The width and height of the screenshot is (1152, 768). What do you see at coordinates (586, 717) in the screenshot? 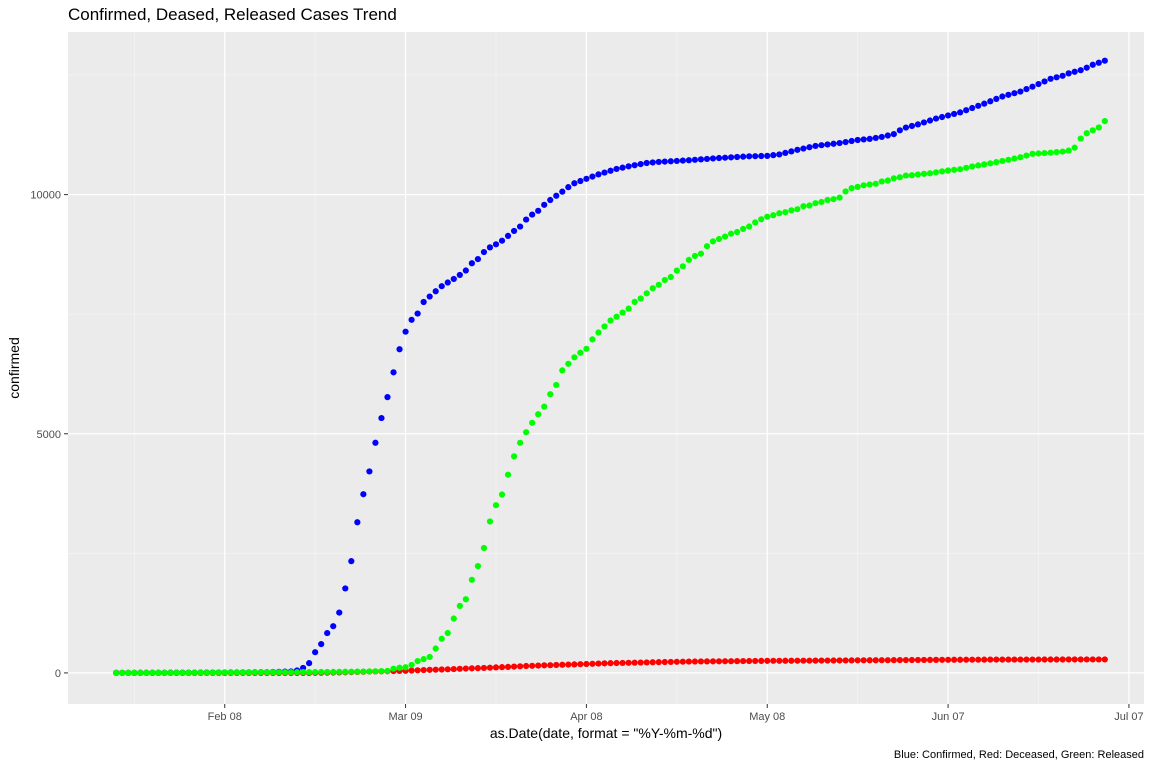
I see `x-tick-label: Apr 08` at bounding box center [586, 717].